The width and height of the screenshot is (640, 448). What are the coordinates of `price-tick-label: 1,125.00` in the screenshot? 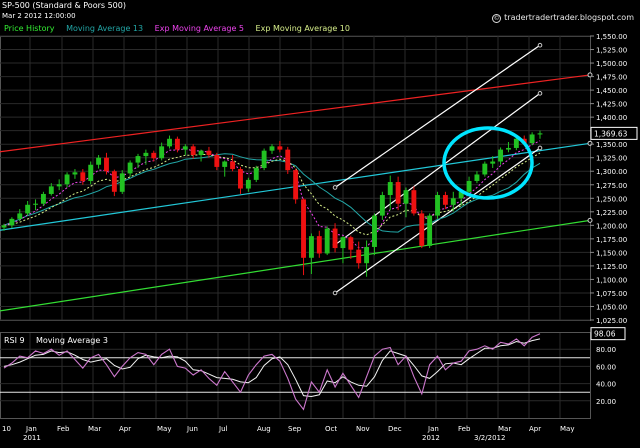 It's located at (611, 267).